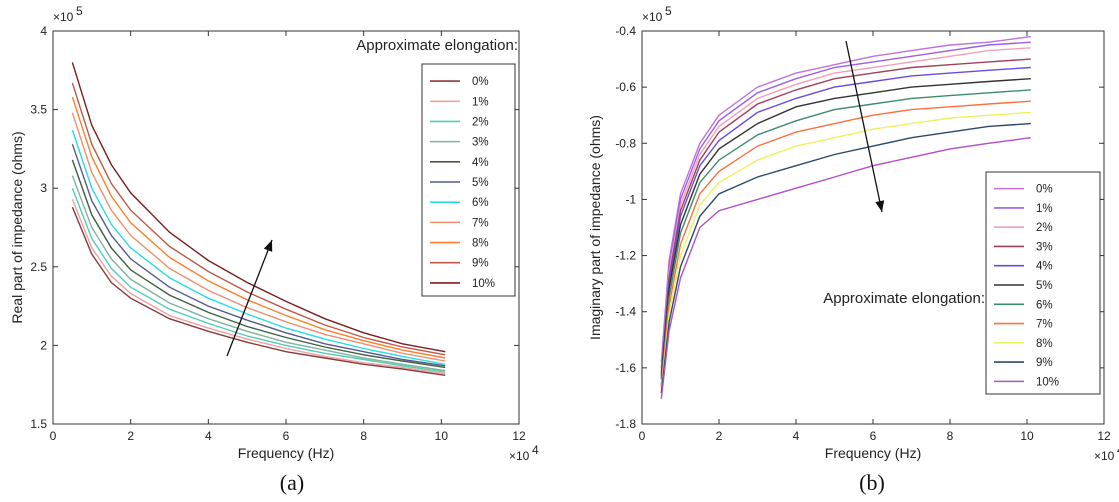  I want to click on y-tick-label: -1.6, so click(625, 368).